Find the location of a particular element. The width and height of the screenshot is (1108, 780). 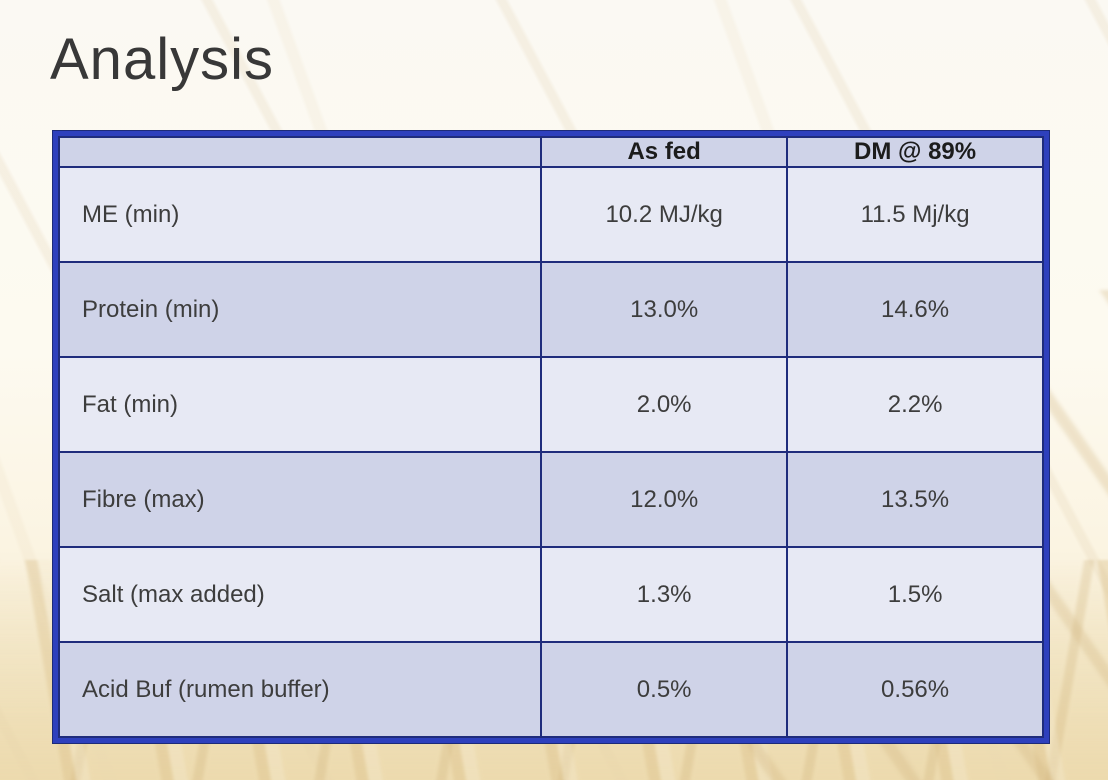

row-as-fed-value: 12.0% is located at coordinates (664, 499).